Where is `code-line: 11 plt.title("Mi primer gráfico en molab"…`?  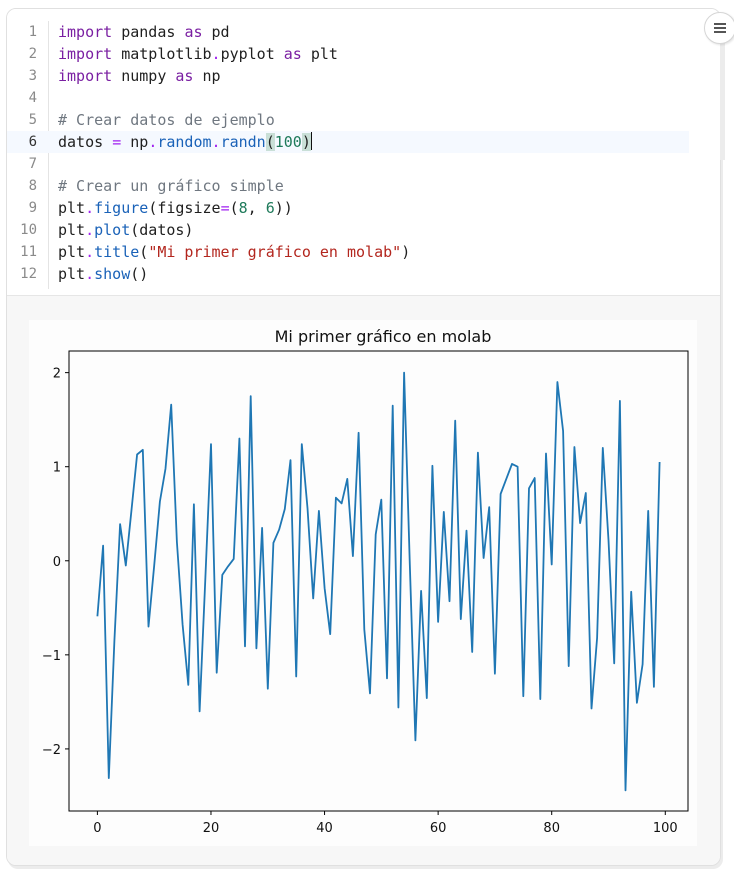 code-line: 11 plt.title("Mi primer gráfico en molab"… is located at coordinates (348, 252).